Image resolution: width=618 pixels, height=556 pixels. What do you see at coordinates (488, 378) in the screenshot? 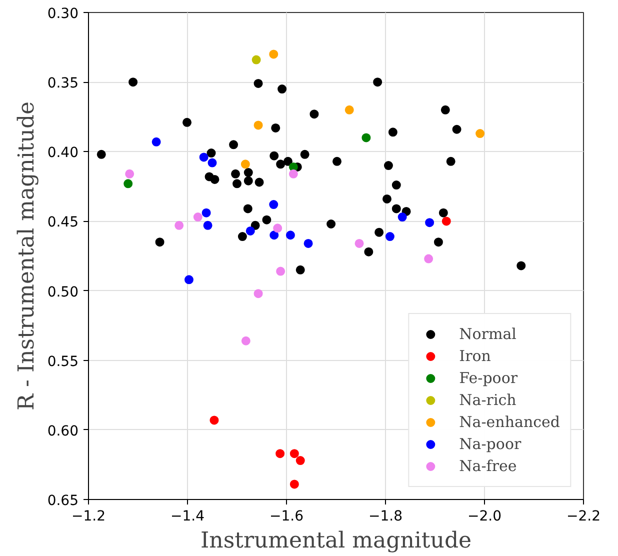
I see `legend-label: Fe-poor` at bounding box center [488, 378].